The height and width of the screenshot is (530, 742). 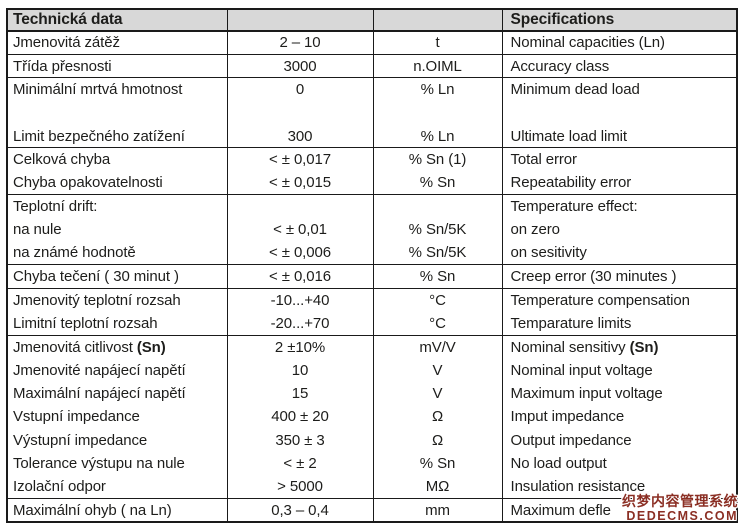 I want to click on cell-english-label: Maximum input voltage, so click(x=619, y=393).